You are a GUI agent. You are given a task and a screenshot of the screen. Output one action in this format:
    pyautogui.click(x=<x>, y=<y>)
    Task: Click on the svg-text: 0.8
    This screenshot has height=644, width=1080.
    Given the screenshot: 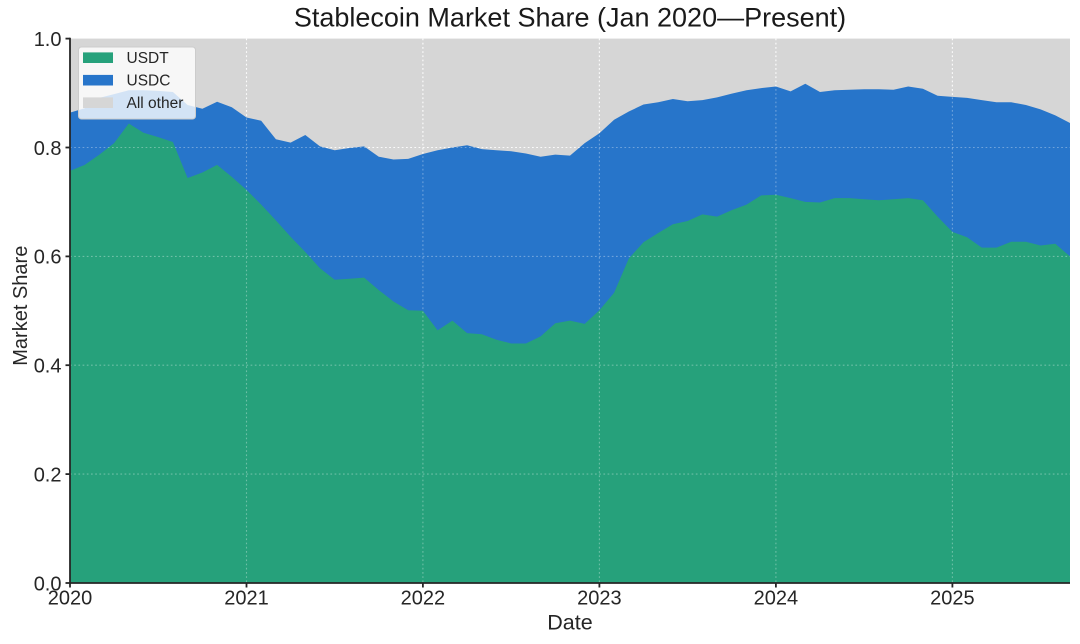 What is the action you would take?
    pyautogui.click(x=48, y=149)
    